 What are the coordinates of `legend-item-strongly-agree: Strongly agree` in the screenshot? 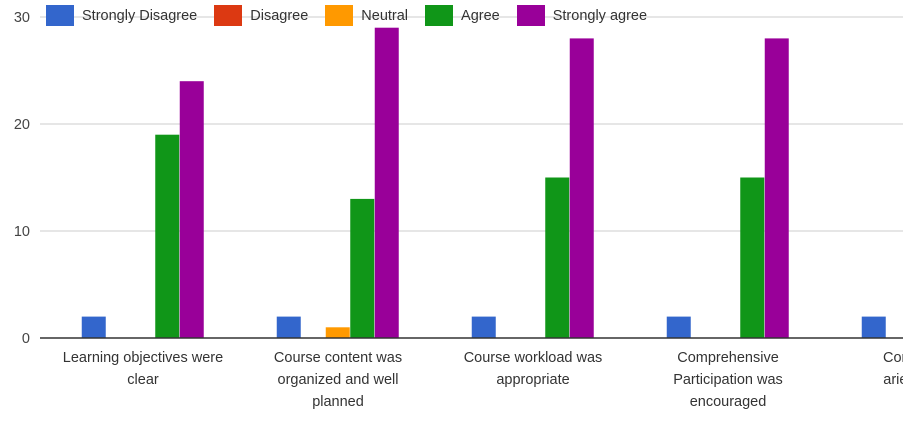 It's located at (582, 15).